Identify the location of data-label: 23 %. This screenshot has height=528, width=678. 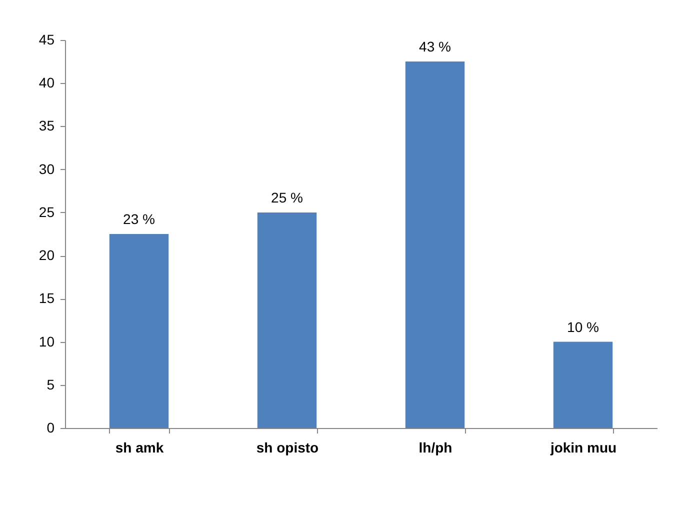
(139, 219).